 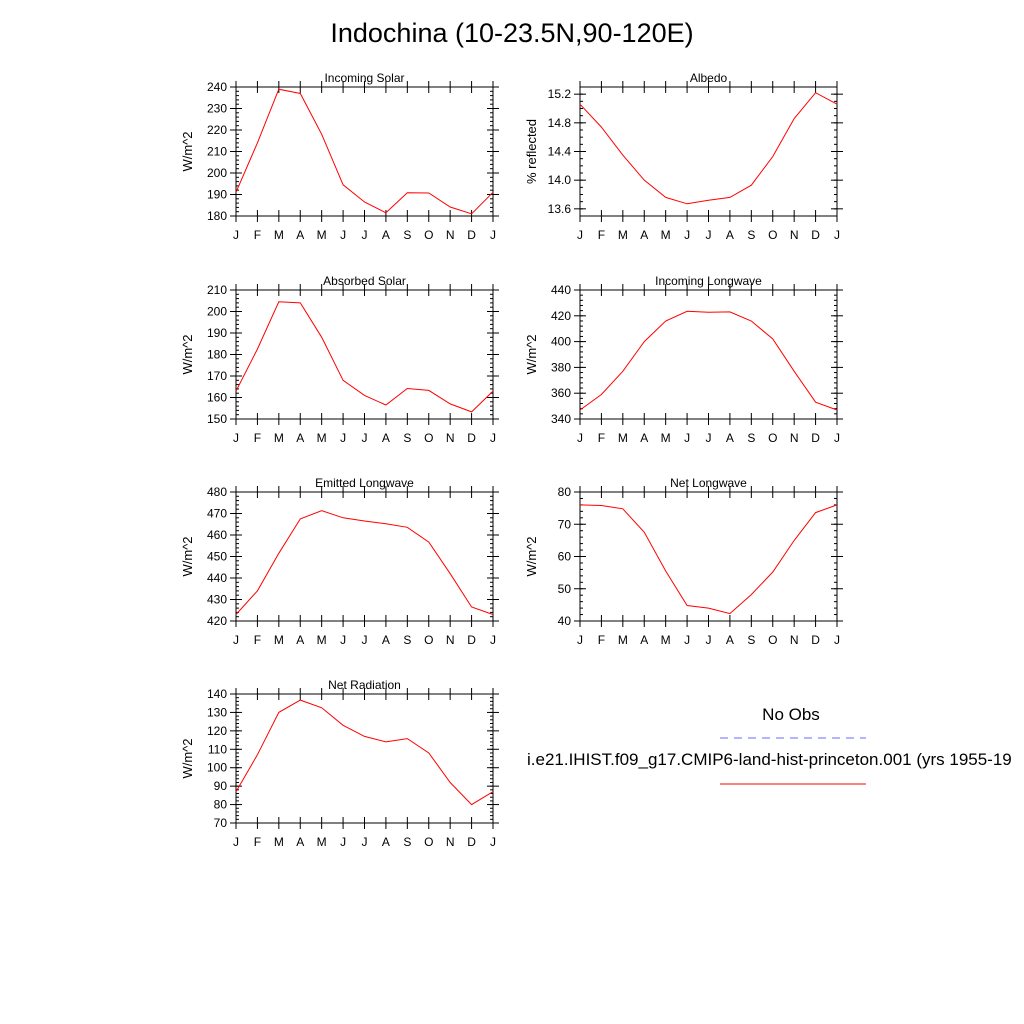 What do you see at coordinates (187, 556) in the screenshot?
I see `emitted-longwave-y-axis-label: W/m^2` at bounding box center [187, 556].